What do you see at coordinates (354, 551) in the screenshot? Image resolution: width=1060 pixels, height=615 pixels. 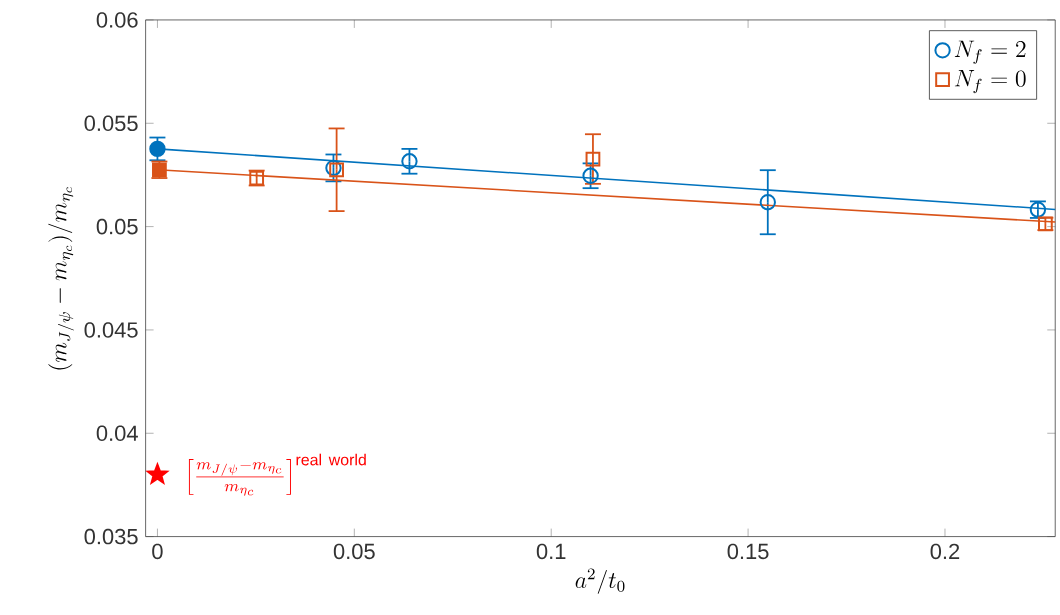 I see `x-tick-label: 0.05` at bounding box center [354, 551].